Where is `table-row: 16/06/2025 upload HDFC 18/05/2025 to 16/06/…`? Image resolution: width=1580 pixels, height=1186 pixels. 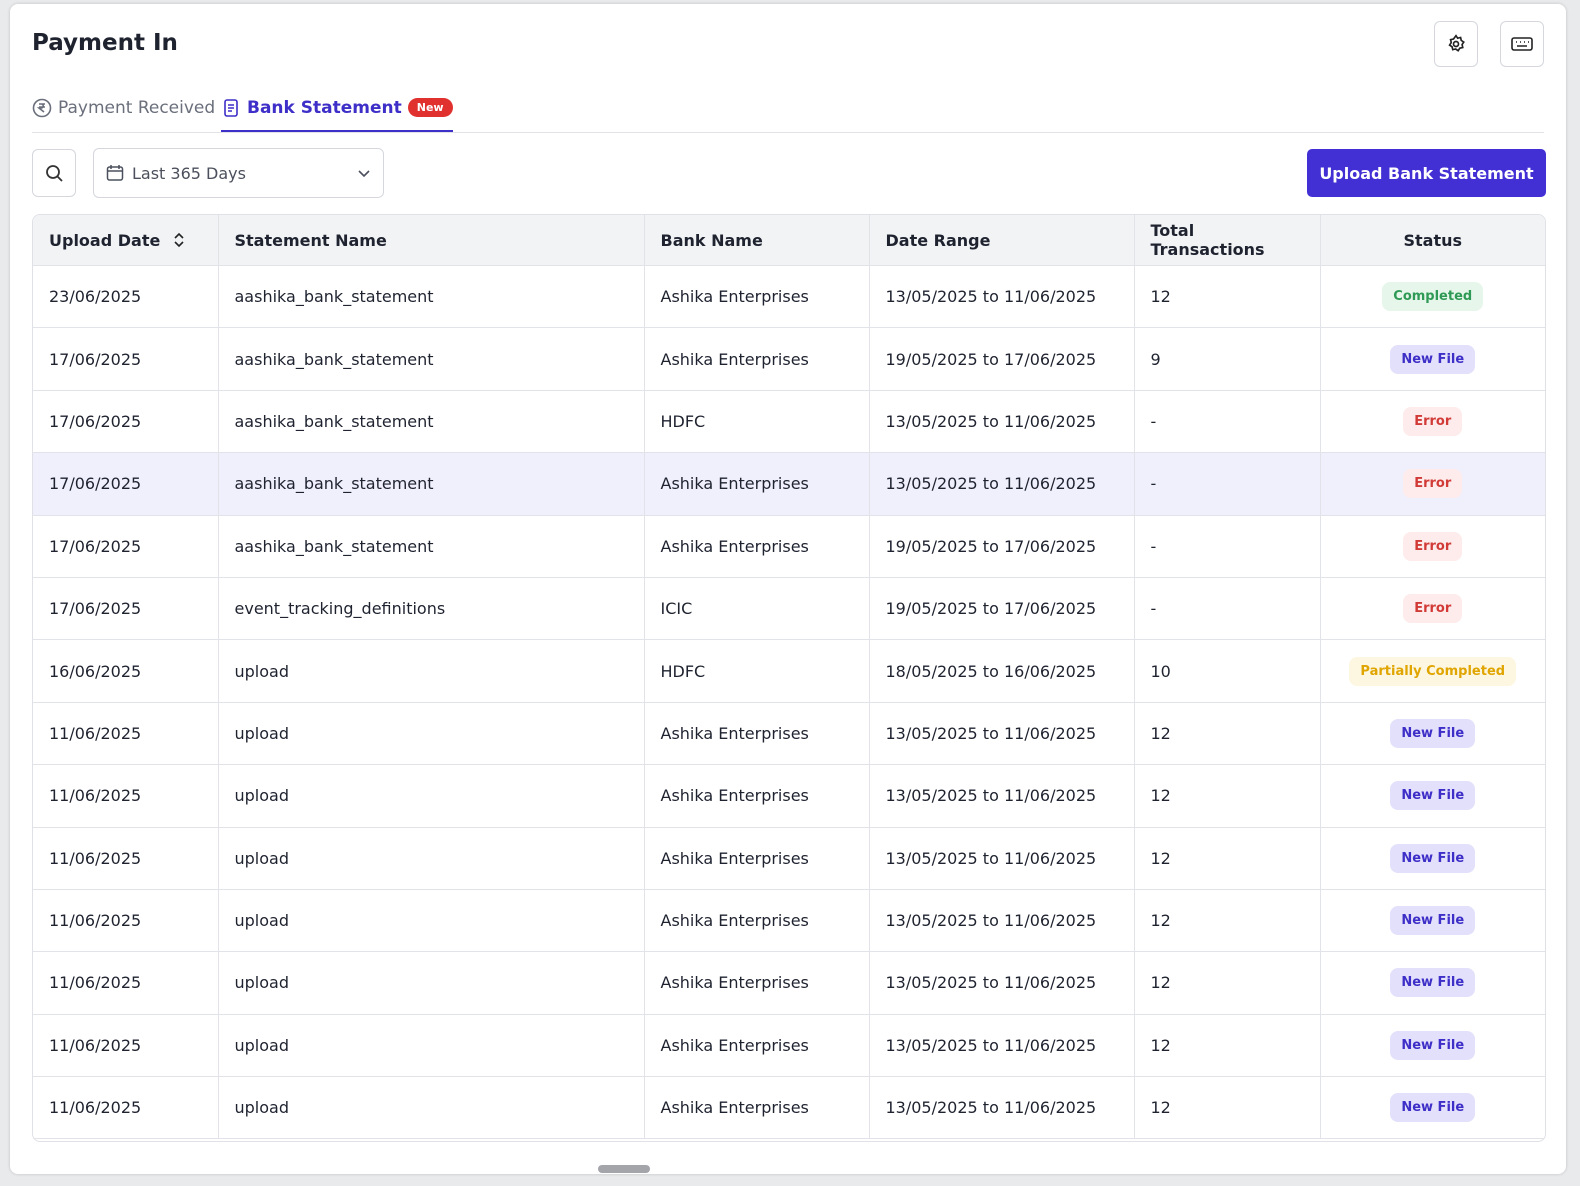 table-row: 16/06/2025 upload HDFC 18/05/2025 to 16/06/… is located at coordinates (789, 671).